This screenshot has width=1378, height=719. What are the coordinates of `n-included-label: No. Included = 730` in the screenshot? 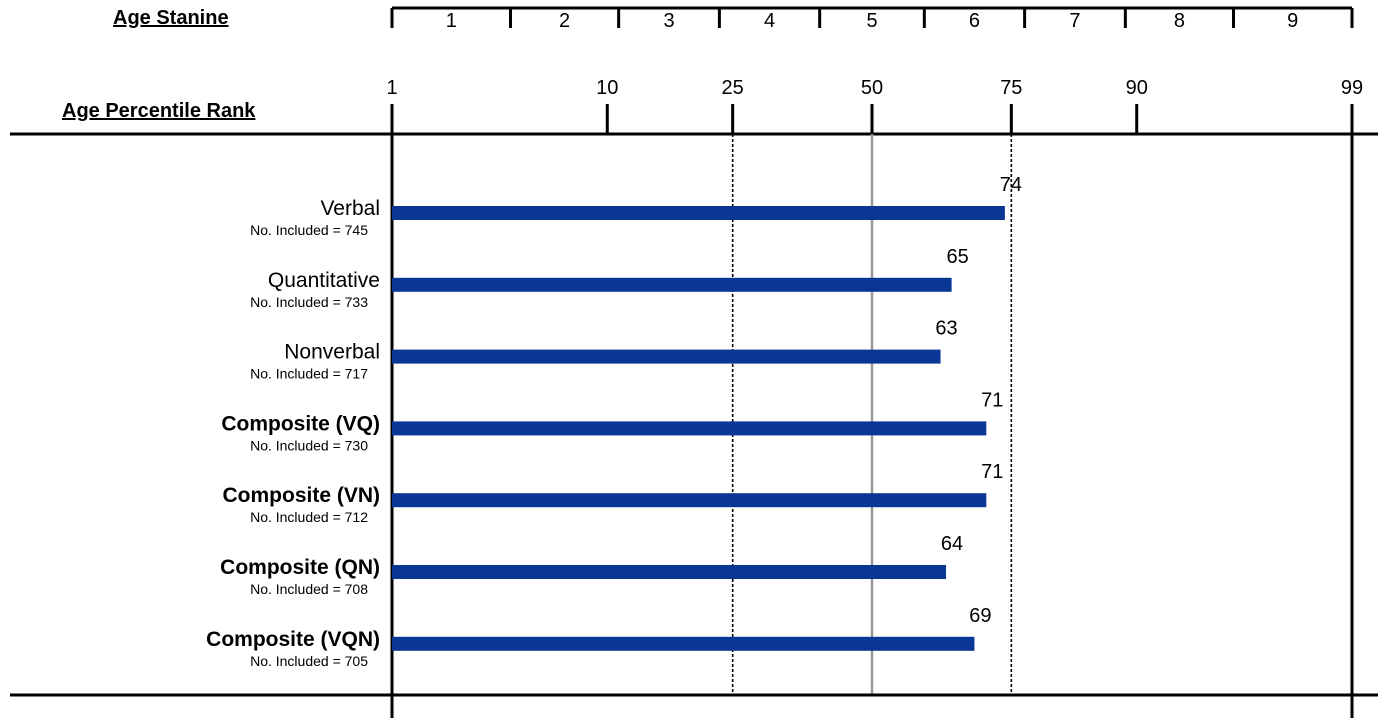 It's located at (309, 445).